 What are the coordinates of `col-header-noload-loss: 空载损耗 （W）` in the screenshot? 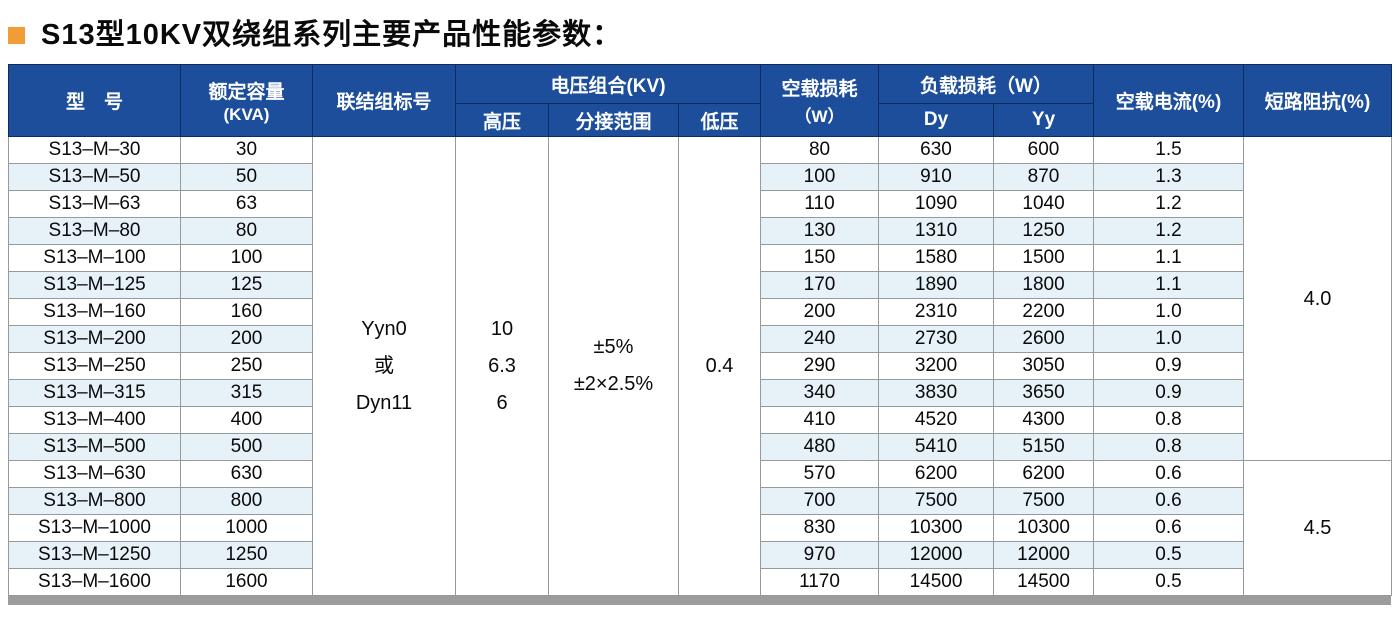 It's located at (820, 100).